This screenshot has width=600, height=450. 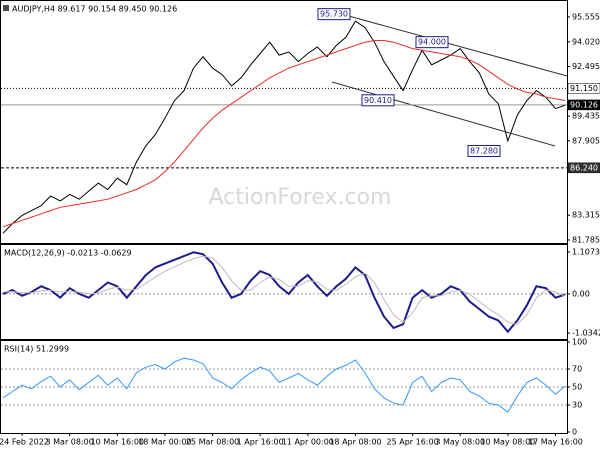 What do you see at coordinates (460, 442) in the screenshot?
I see `x-tick-label: 3 May 08:00` at bounding box center [460, 442].